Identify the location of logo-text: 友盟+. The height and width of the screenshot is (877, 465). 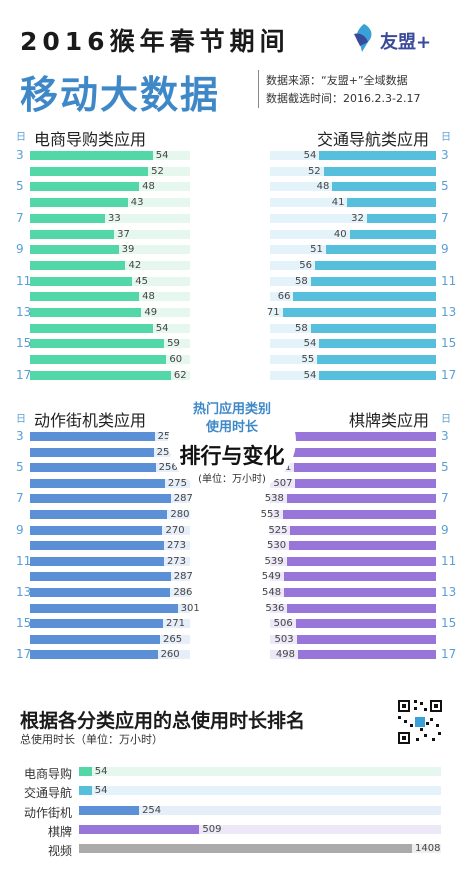
(406, 42).